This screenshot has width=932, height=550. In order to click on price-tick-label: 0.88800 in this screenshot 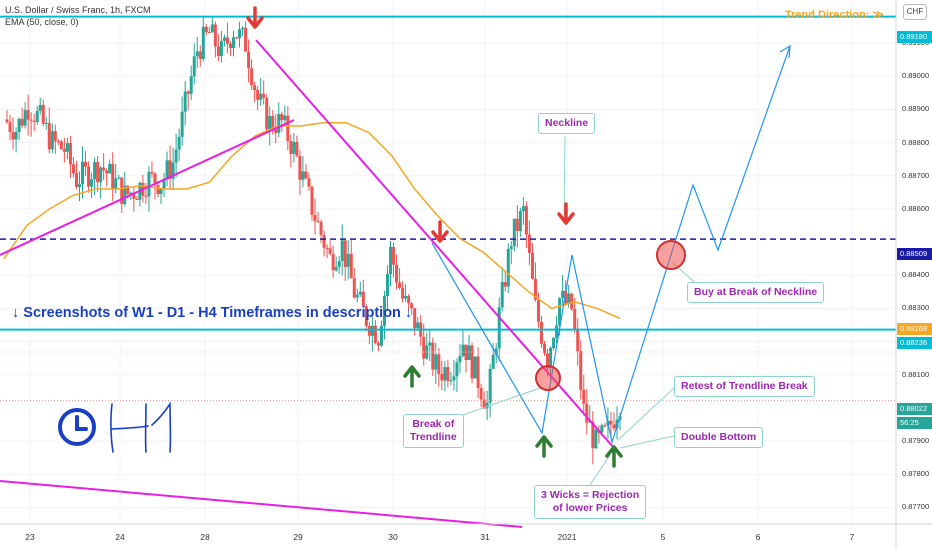, I will do `click(916, 142)`.